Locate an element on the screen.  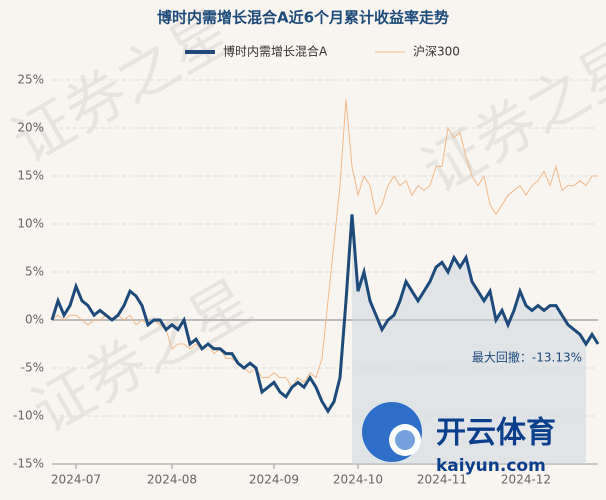
y-tick-label: 20% is located at coordinates (30, 128).